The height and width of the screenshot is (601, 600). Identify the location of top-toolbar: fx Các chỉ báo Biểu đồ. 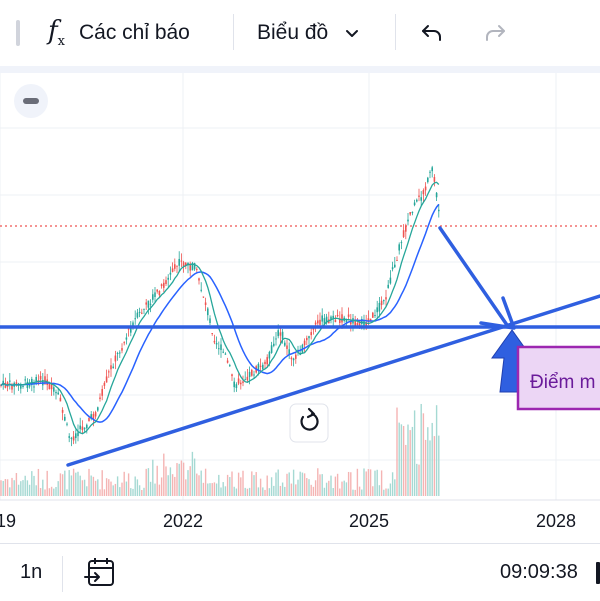
(300, 33).